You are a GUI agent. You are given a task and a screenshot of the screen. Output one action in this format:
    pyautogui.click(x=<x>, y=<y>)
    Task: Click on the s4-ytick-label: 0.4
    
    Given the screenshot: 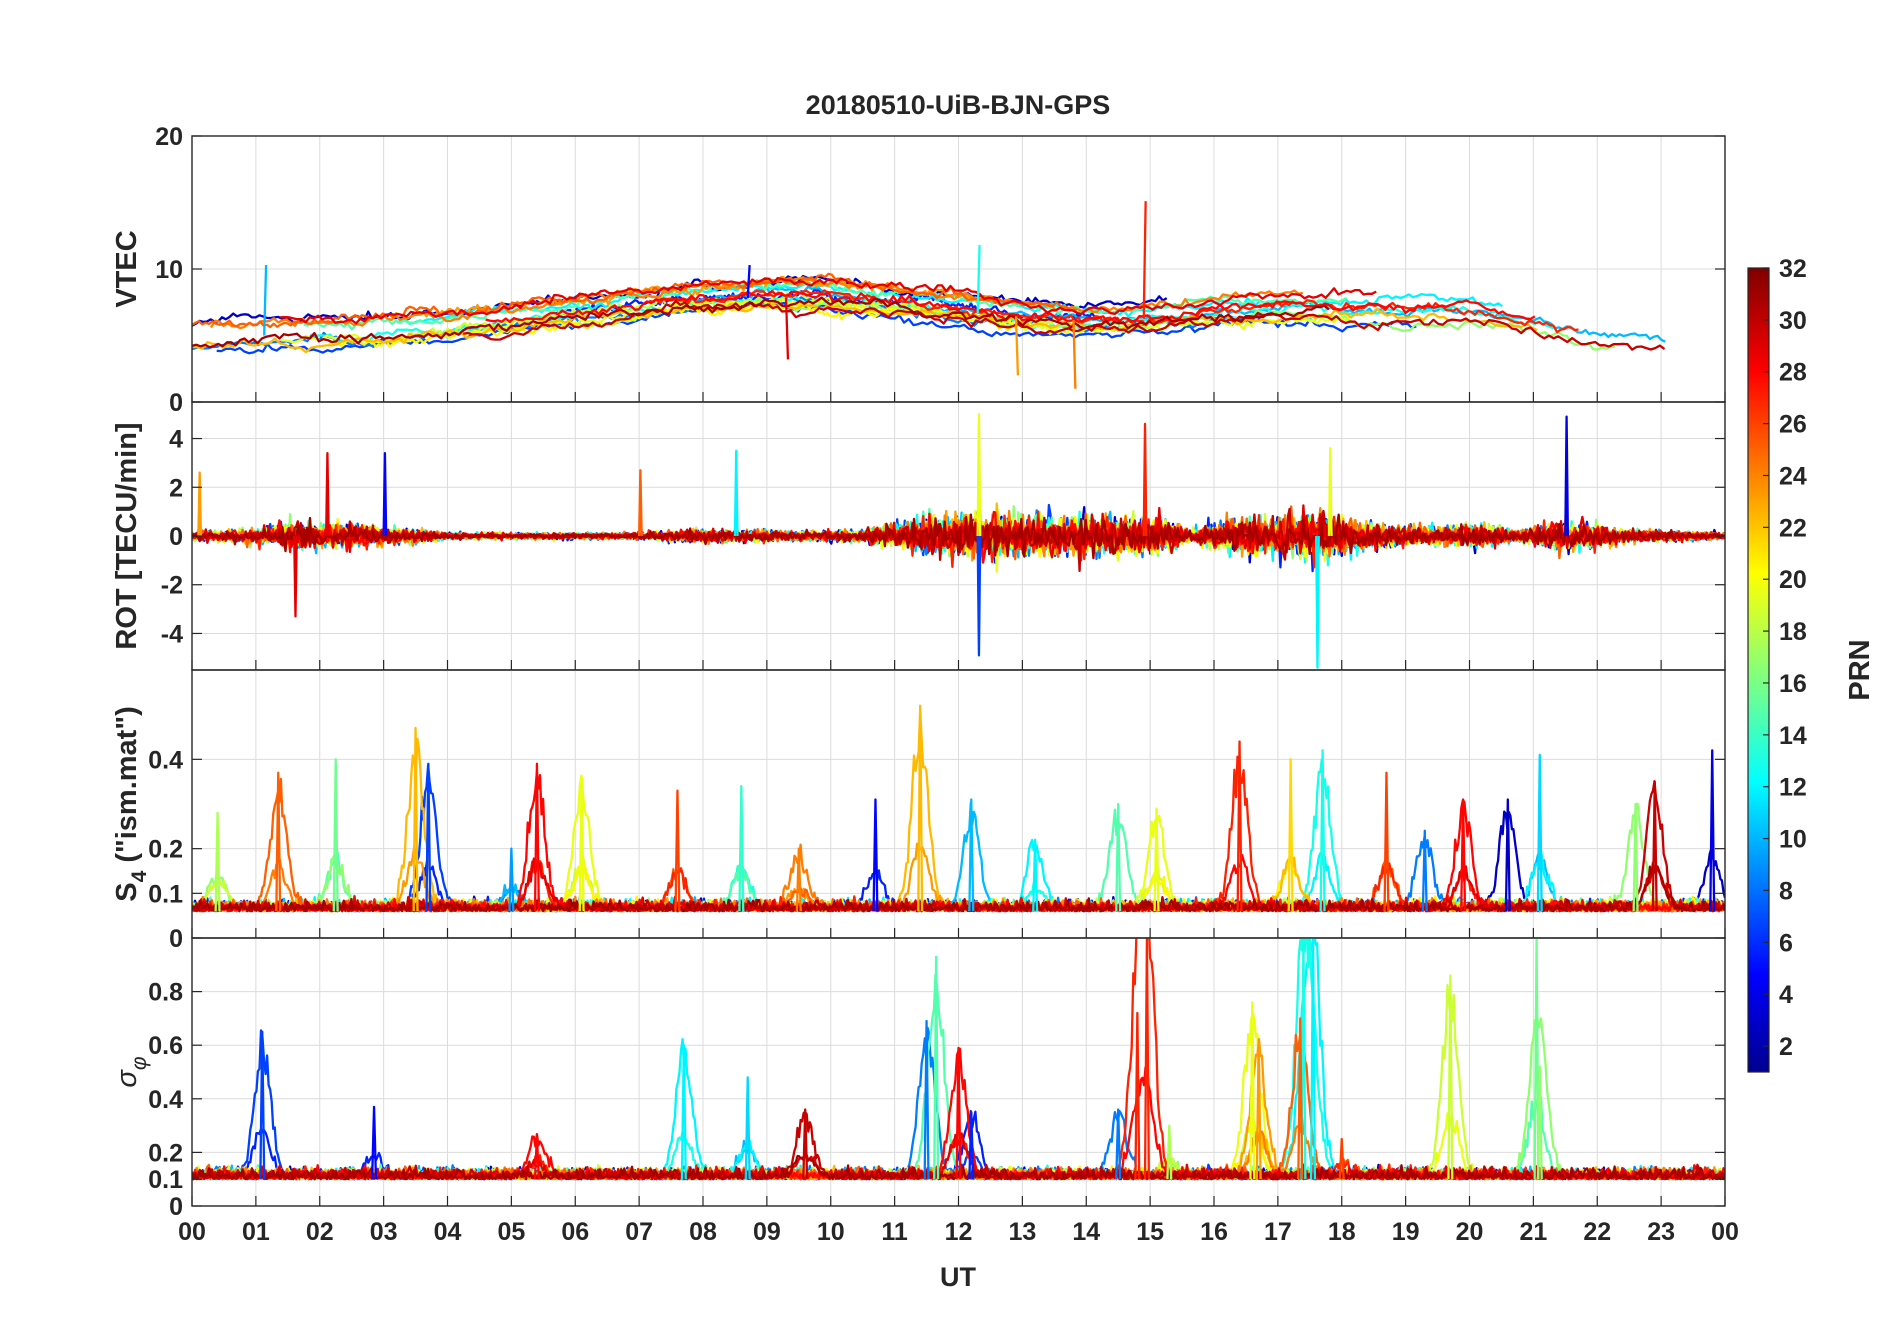 What is the action you would take?
    pyautogui.click(x=165, y=760)
    